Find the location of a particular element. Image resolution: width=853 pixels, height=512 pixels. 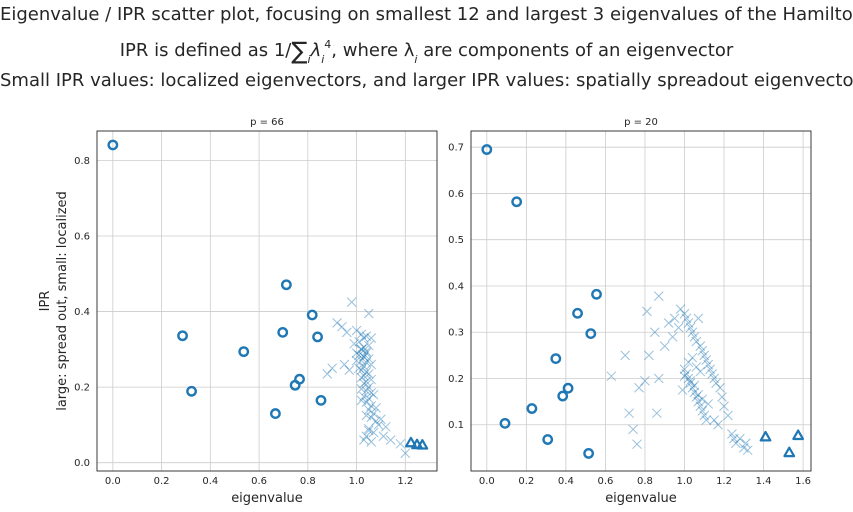

circle-marker-point is located at coordinates (596, 294).